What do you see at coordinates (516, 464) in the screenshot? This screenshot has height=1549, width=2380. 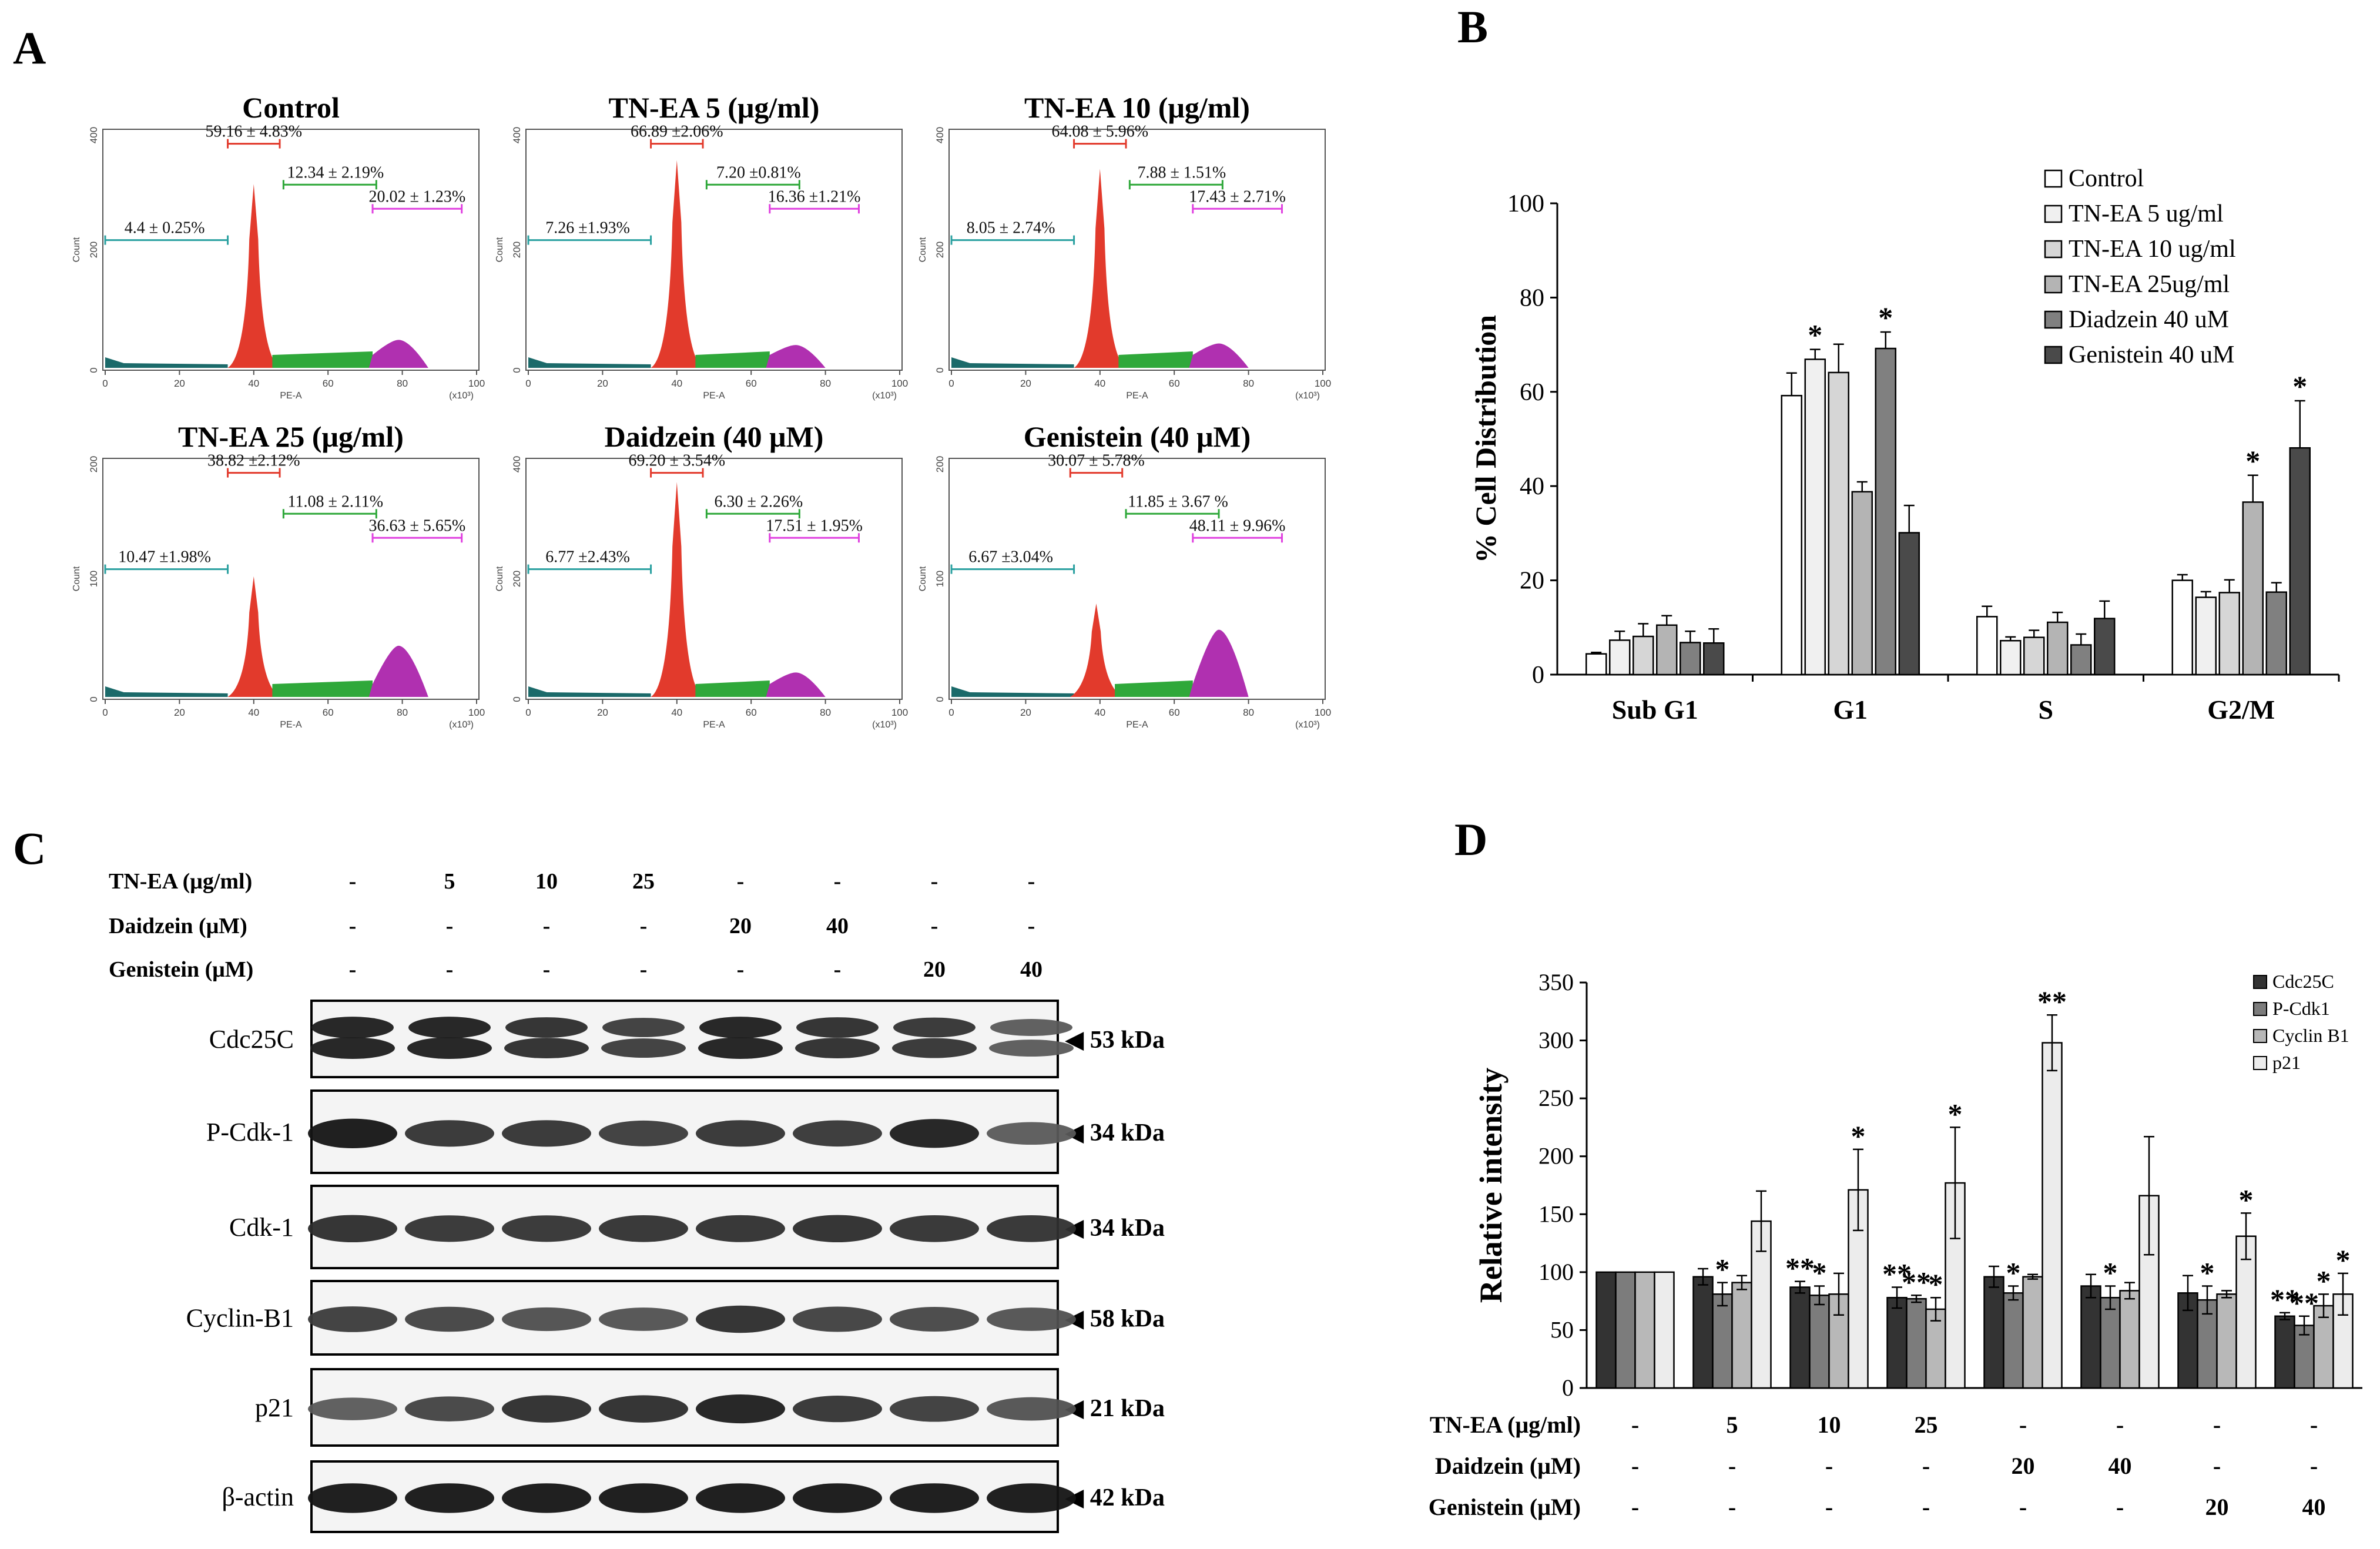 I see `y-tick-label: 400` at bounding box center [516, 464].